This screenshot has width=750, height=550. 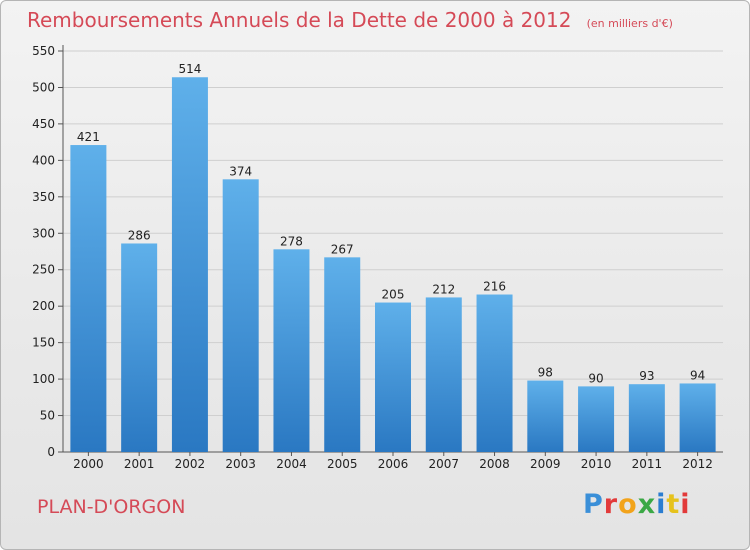 I want to click on y-tick-label: 250, so click(x=43, y=270).